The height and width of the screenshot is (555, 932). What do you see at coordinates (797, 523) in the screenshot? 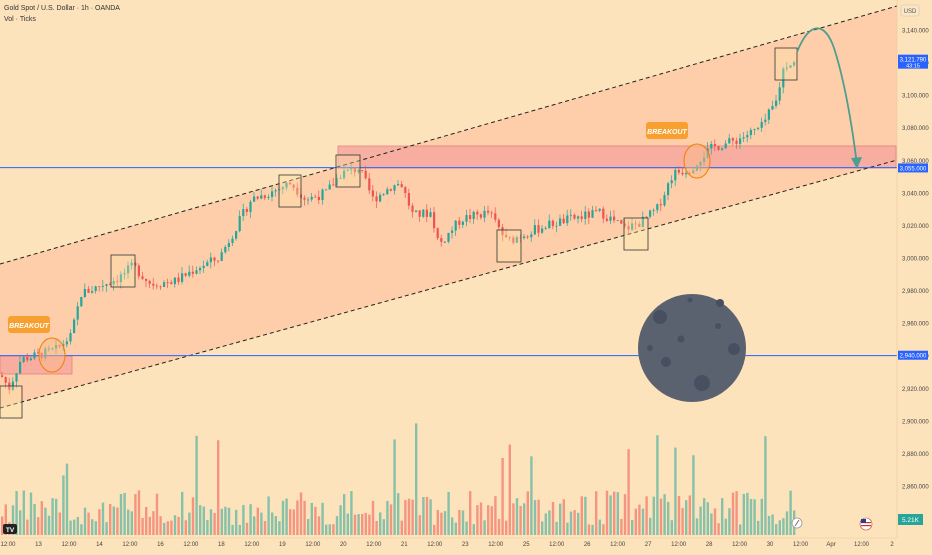
I see `timer-icon` at bounding box center [797, 523].